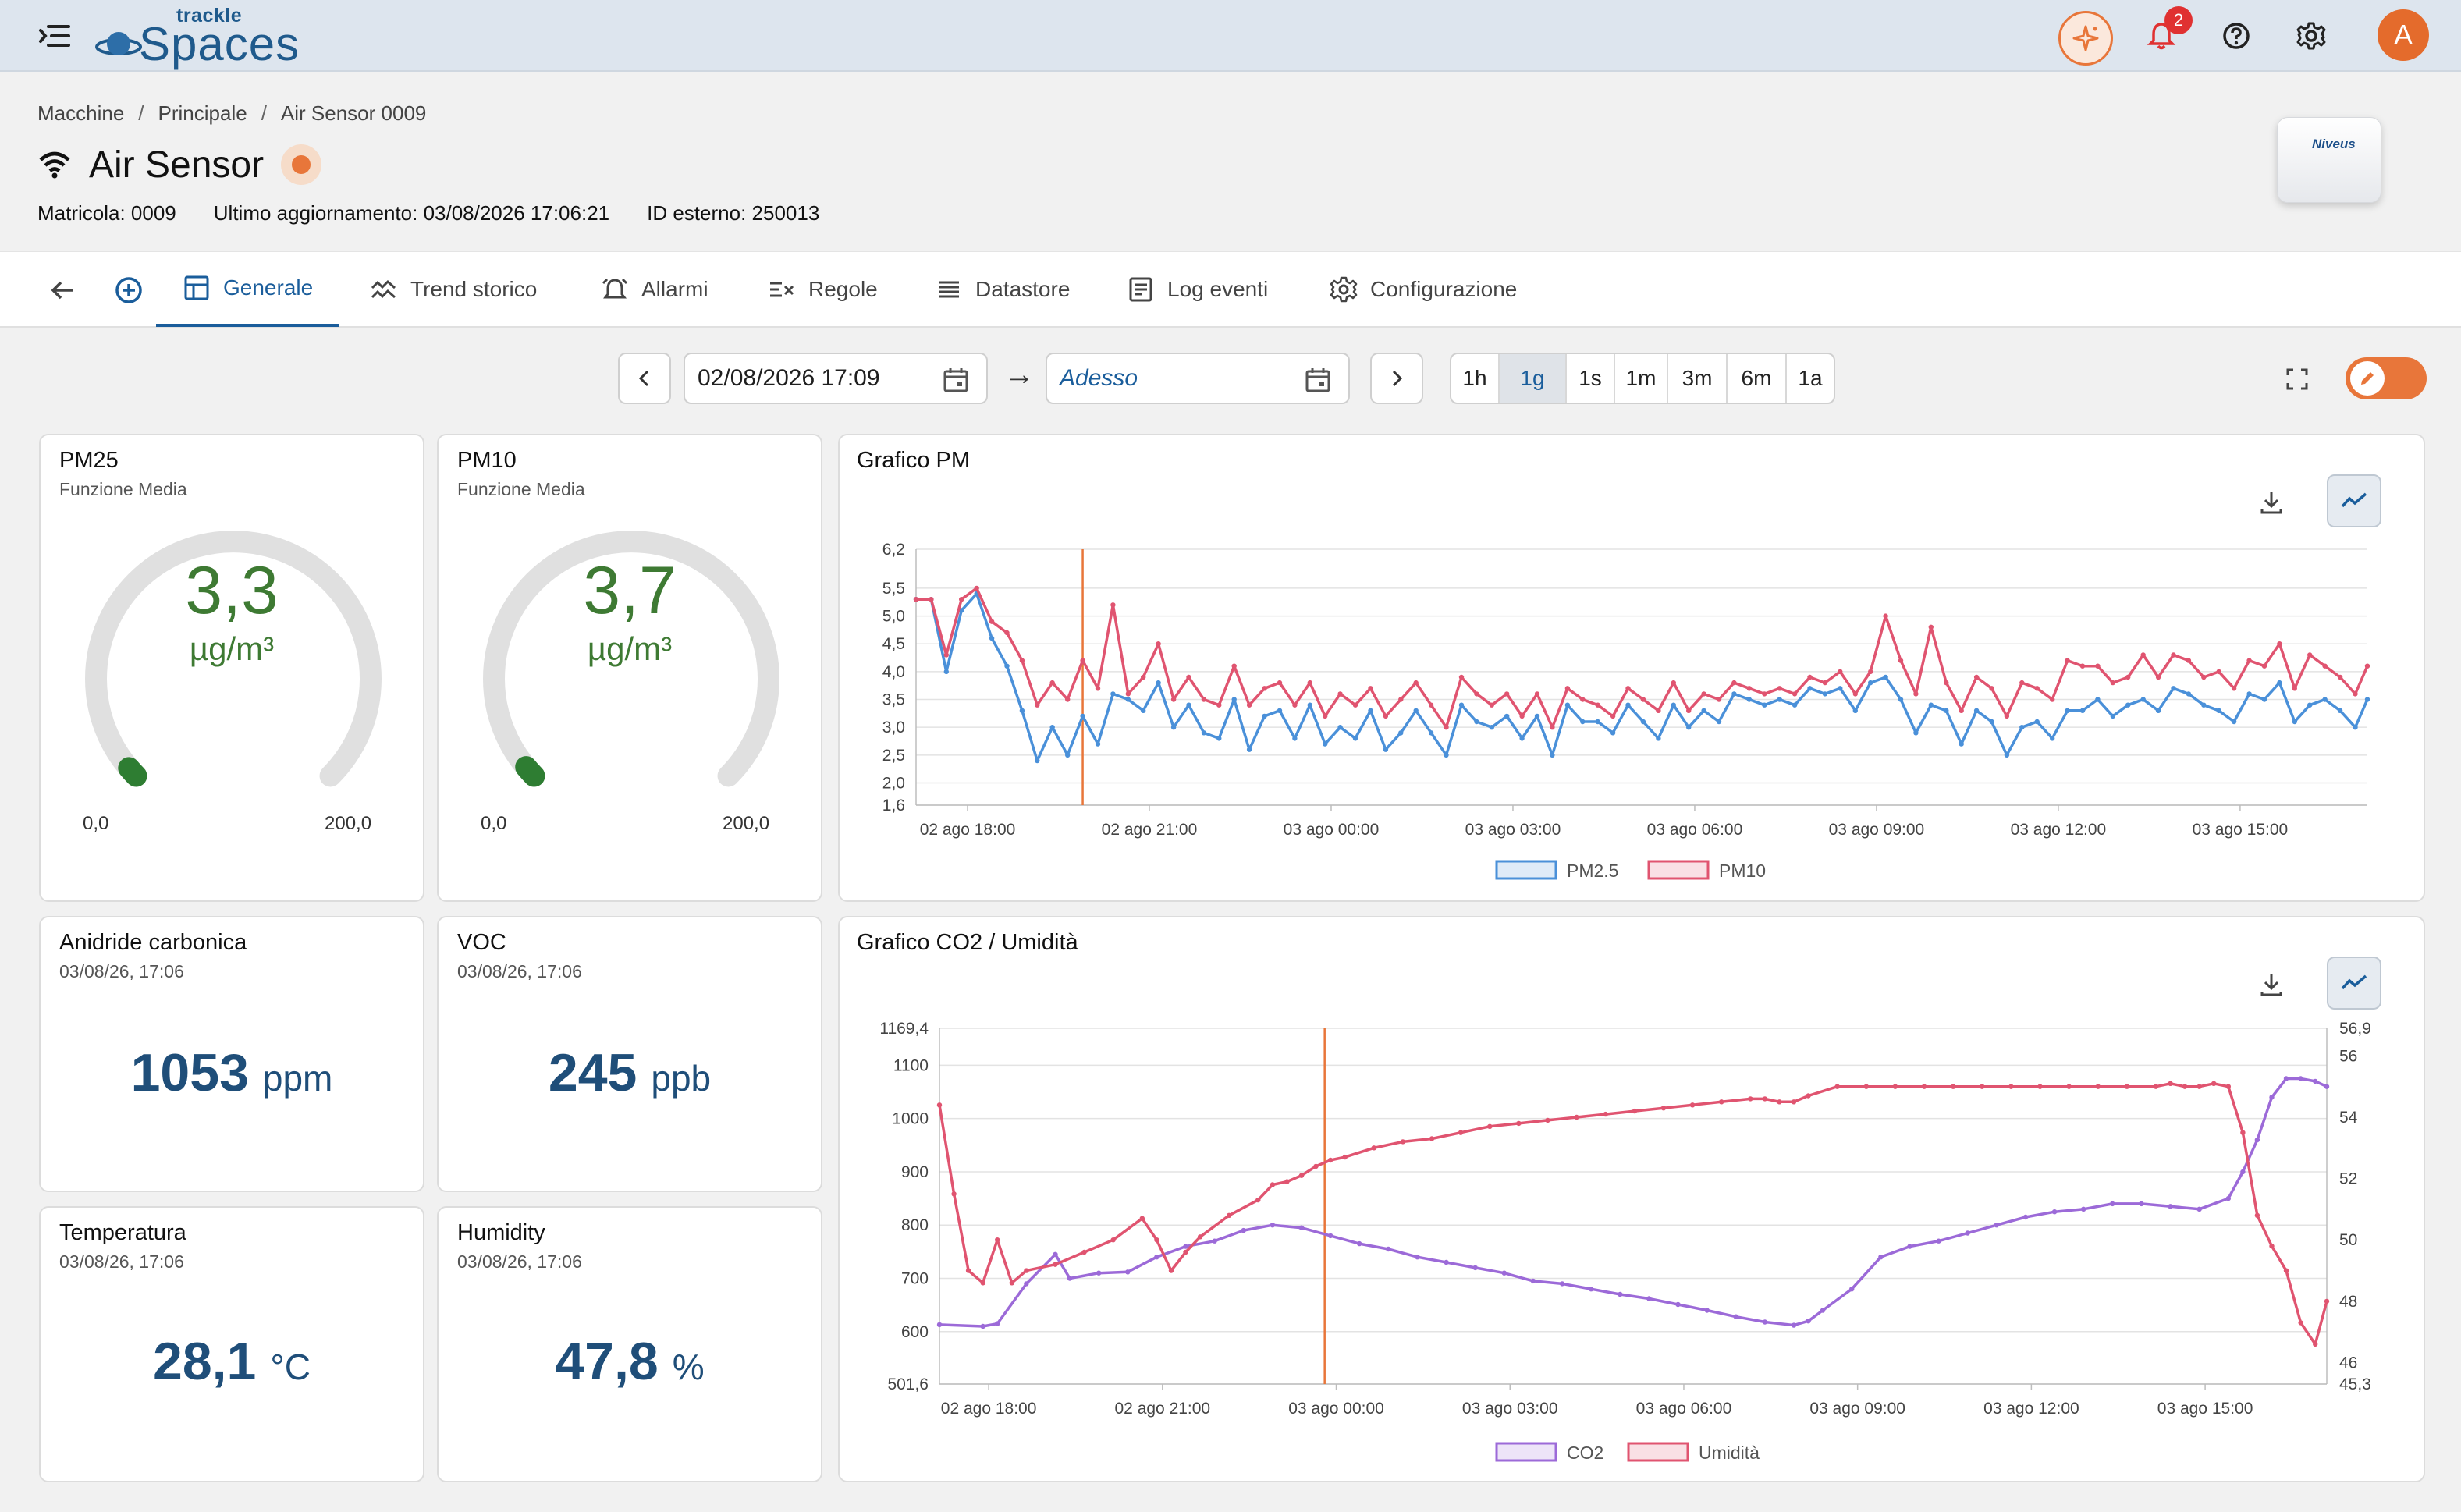  Describe the element at coordinates (1444, 289) in the screenshot. I see `tab-label: Configurazione` at that location.